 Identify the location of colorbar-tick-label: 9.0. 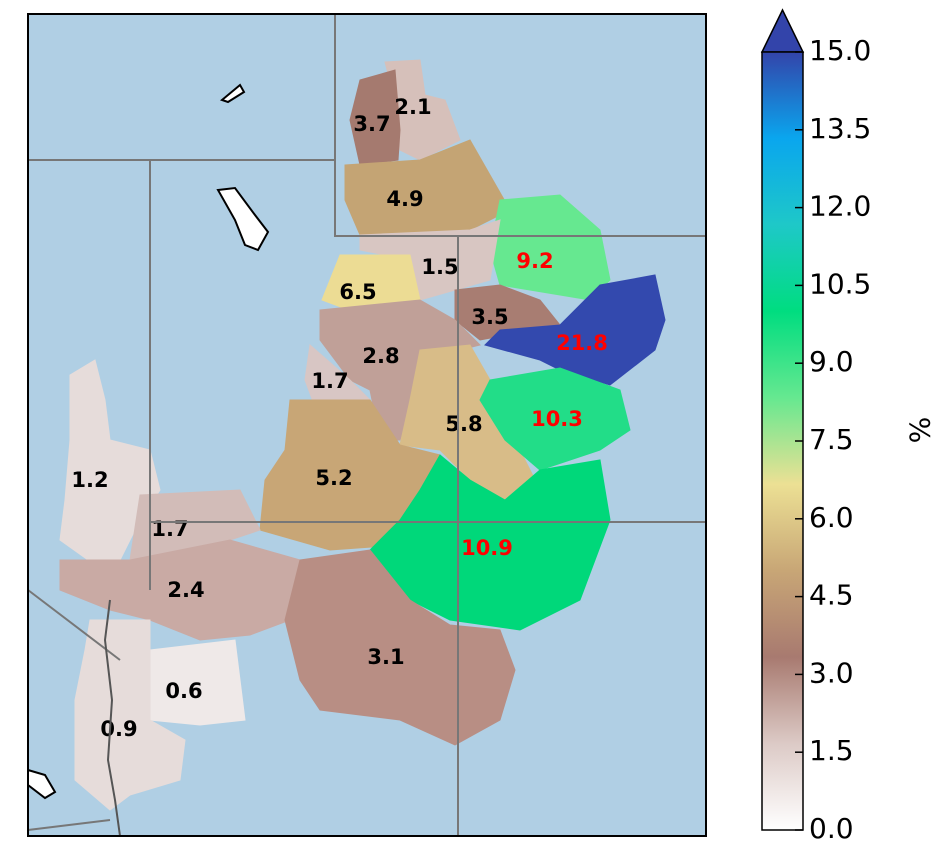
(831, 361).